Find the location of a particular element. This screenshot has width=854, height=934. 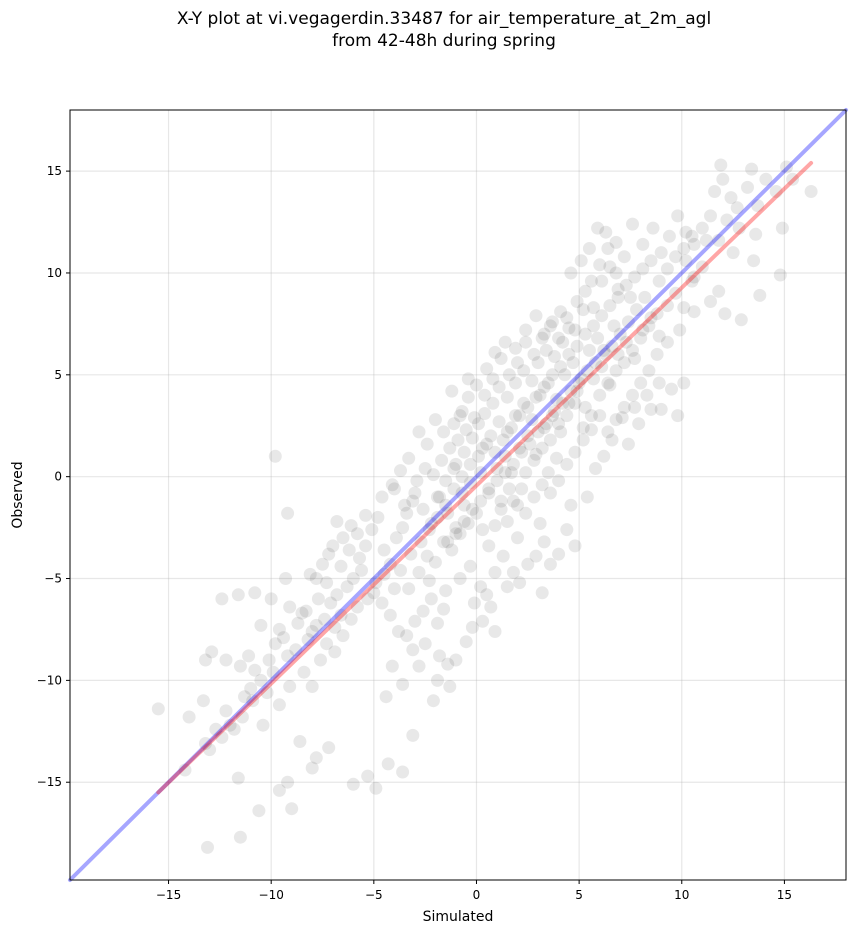

x-tick-label: 5 is located at coordinates (579, 895).